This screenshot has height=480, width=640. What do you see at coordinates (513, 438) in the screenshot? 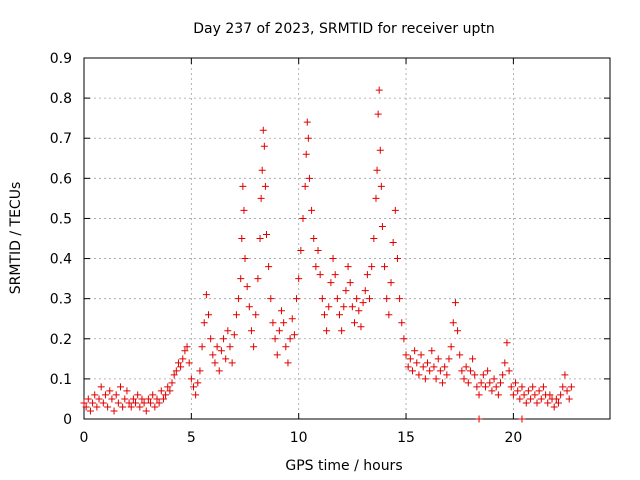
I see `x-tick-label: 20` at bounding box center [513, 438].